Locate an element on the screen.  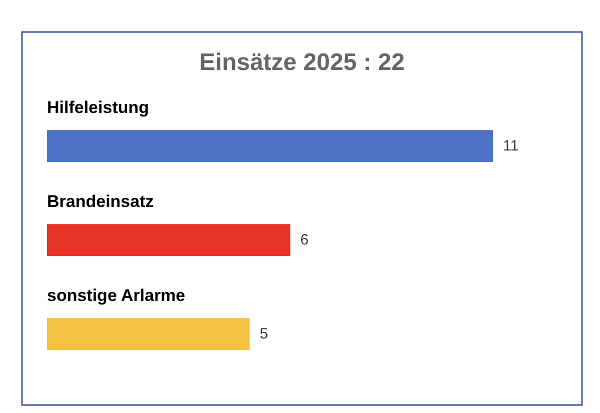
chart-title: Einsätze 2025 : 22 is located at coordinates (302, 62).